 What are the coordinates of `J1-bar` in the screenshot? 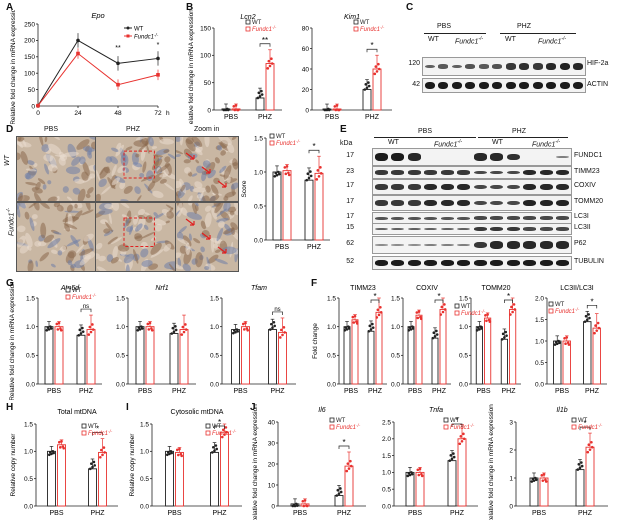 It's located at (339, 501).